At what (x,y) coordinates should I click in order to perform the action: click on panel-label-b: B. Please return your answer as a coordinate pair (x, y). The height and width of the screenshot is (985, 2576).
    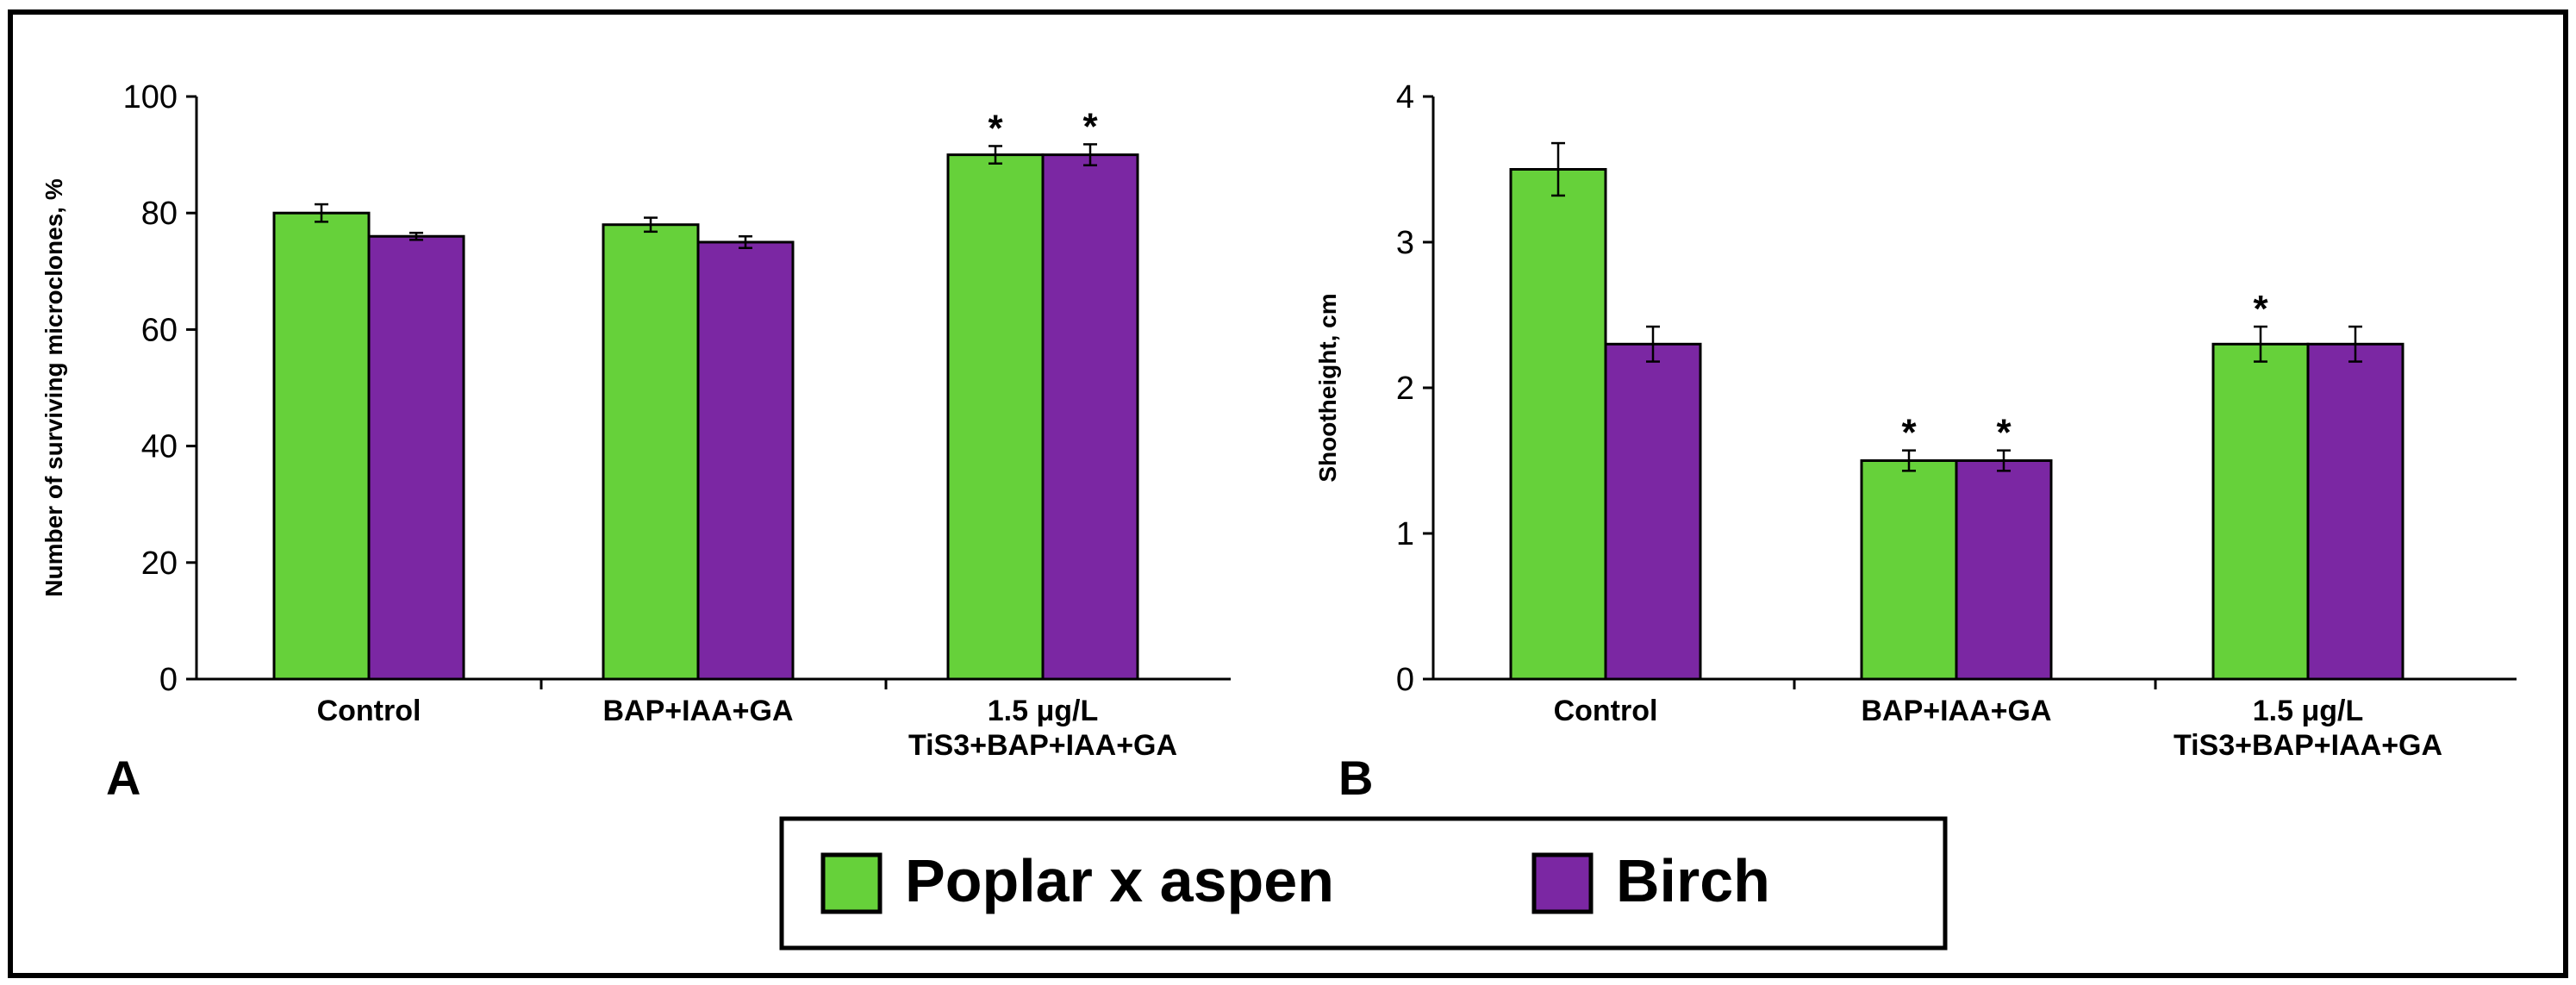
    Looking at the image, I should click on (1355, 778).